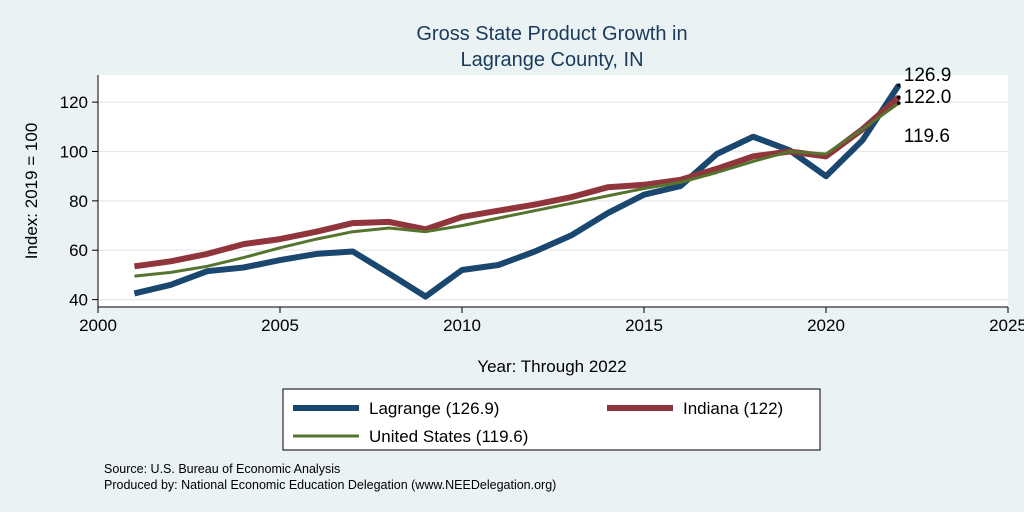 This screenshot has width=1024, height=512. I want to click on y-tick-label: 120, so click(74, 102).